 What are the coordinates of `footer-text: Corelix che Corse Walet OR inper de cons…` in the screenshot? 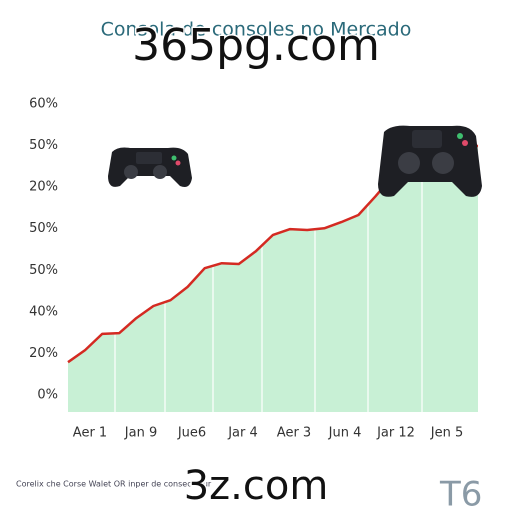 It's located at (114, 484).